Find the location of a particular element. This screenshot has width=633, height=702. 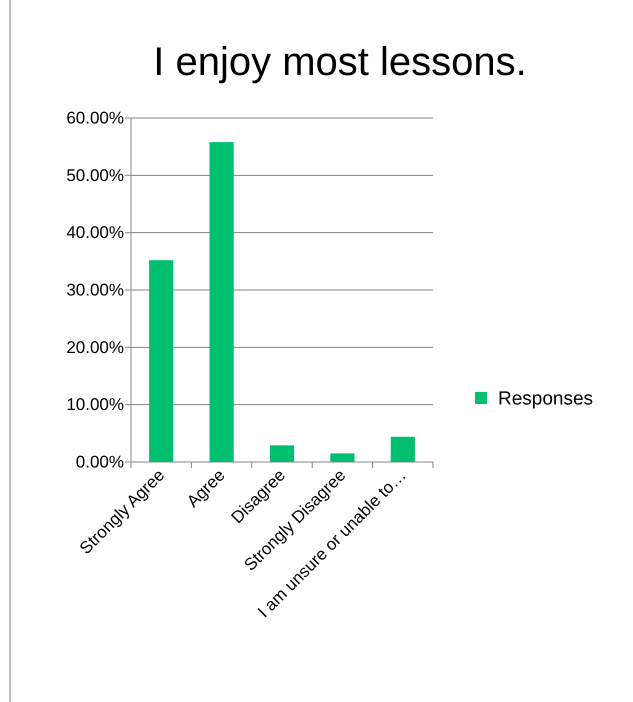

y-tick-label: 60.00% is located at coordinates (95, 118).